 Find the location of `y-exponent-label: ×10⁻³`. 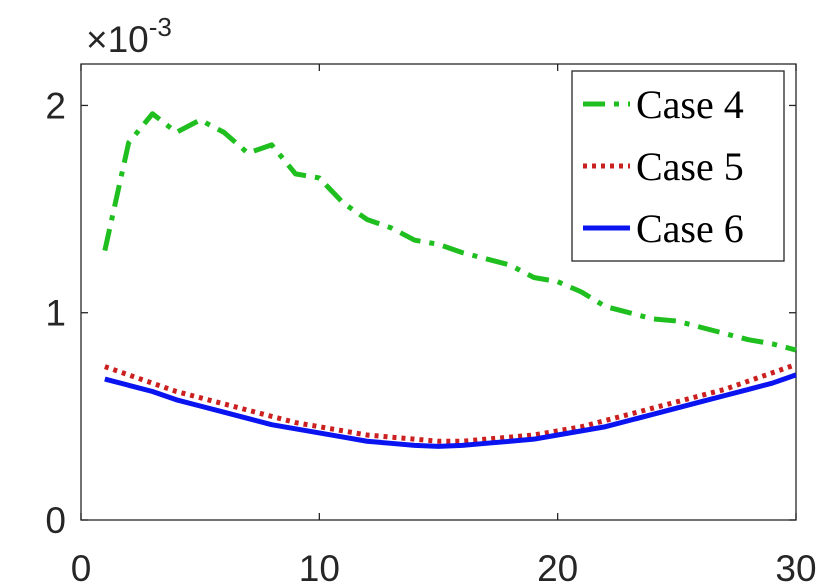

y-exponent-label: ×10⁻³ is located at coordinates (129, 36).